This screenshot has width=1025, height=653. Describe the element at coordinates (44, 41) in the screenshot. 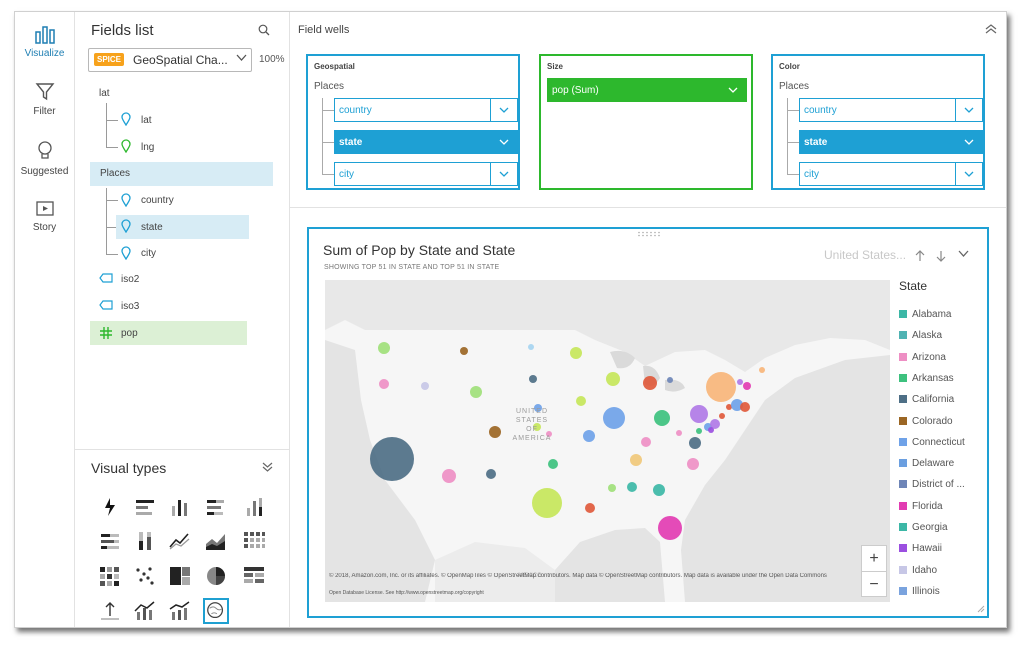

I see `rail-visualize: Visualize` at that location.